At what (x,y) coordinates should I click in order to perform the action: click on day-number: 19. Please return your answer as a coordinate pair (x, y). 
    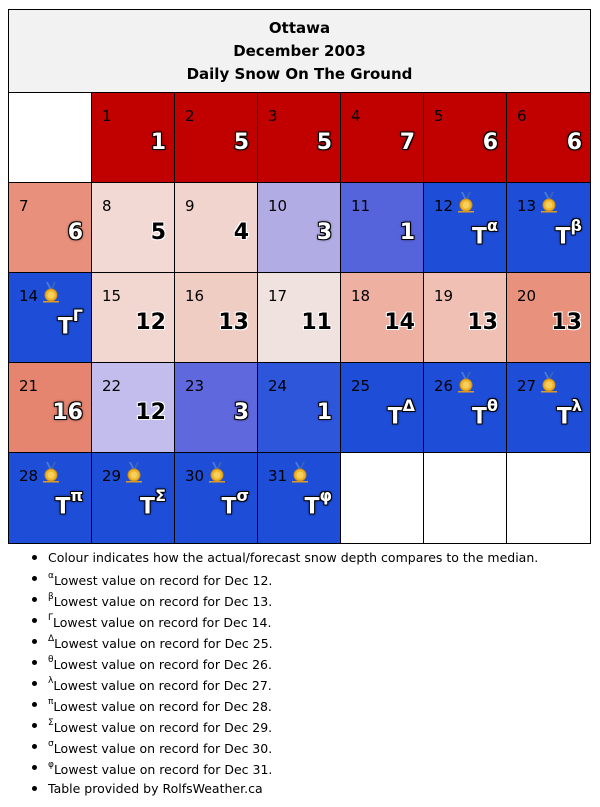
    Looking at the image, I should click on (444, 296).